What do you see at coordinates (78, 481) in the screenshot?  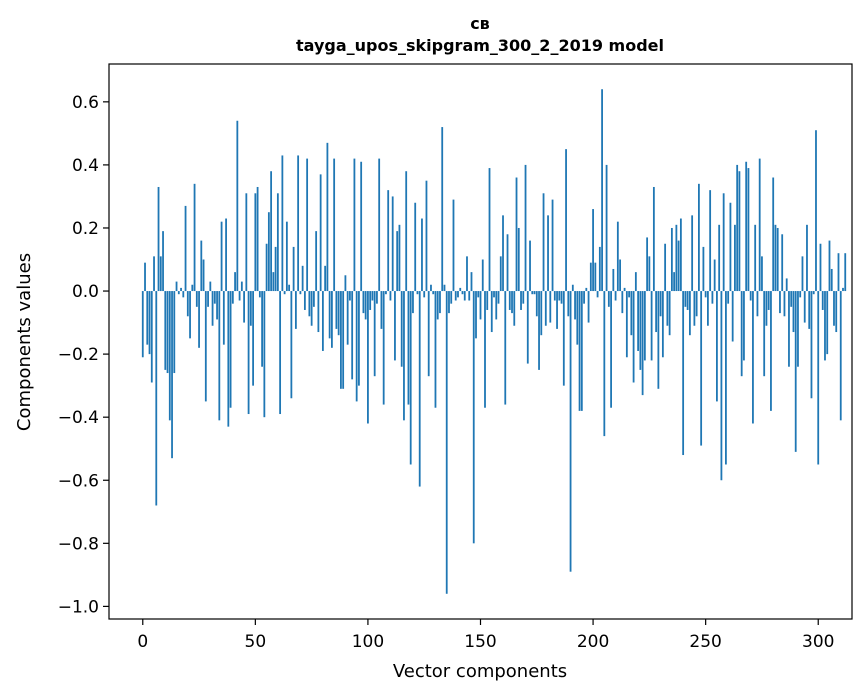 I see `y-tick-label: −0.6` at bounding box center [78, 481].